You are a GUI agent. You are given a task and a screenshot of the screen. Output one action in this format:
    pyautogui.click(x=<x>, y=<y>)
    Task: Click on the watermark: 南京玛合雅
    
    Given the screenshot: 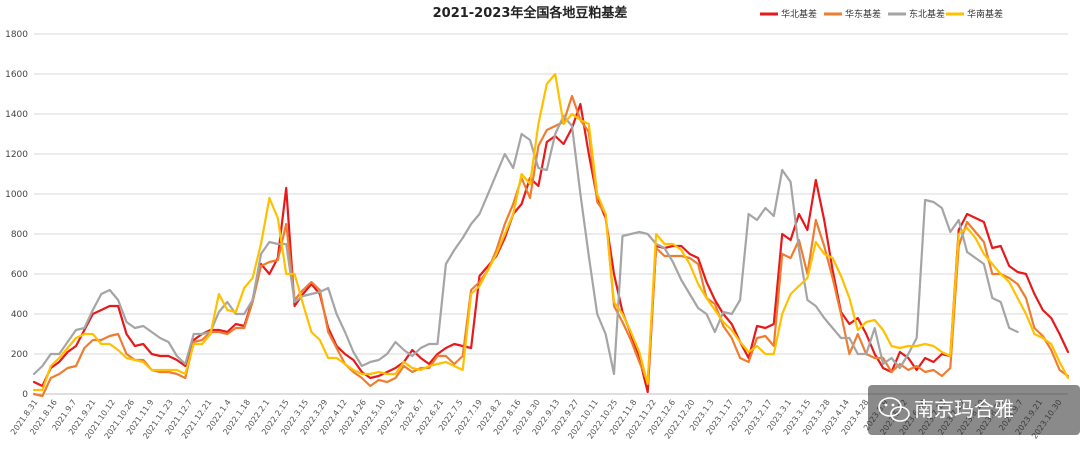 What is the action you would take?
    pyautogui.click(x=974, y=410)
    